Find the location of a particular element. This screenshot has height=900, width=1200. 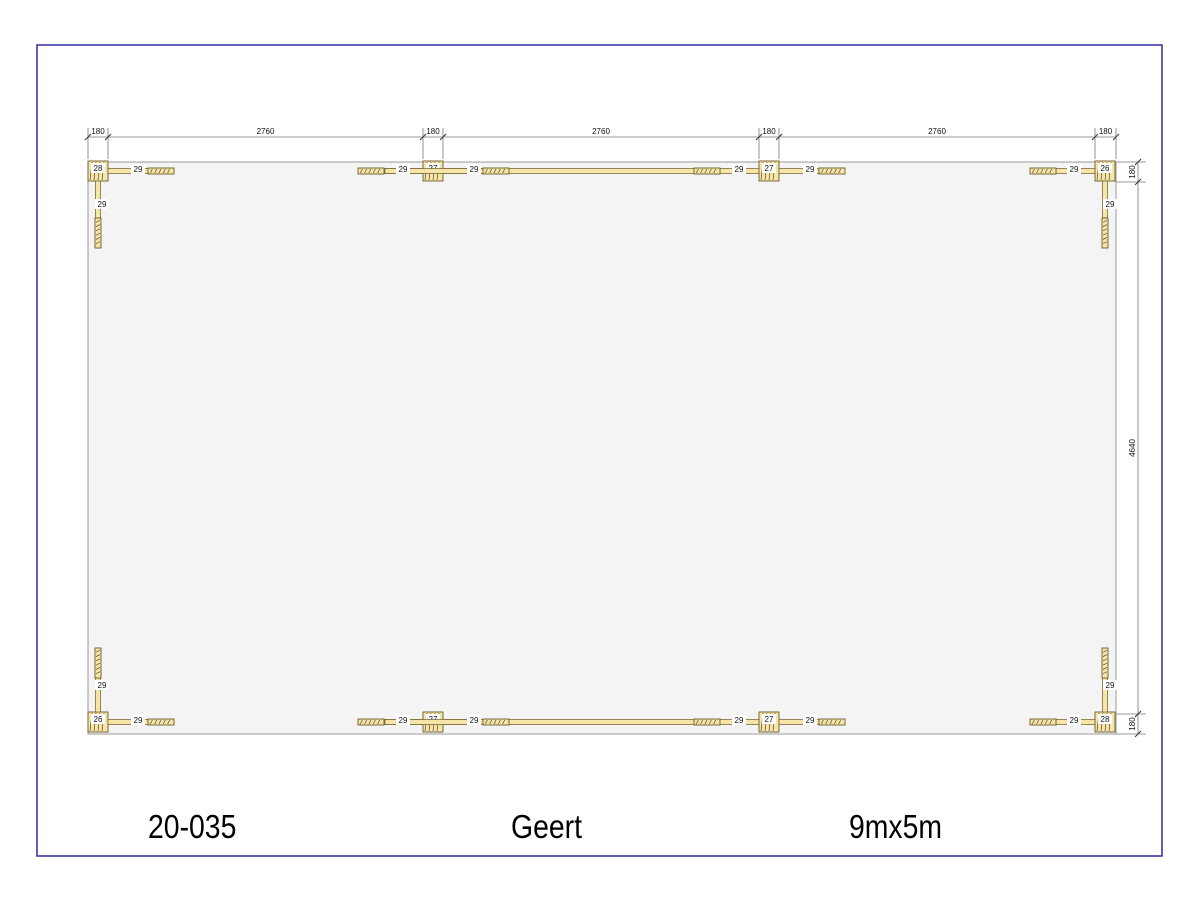

corner-post-bottom-right-label: 28 is located at coordinates (1105, 719).